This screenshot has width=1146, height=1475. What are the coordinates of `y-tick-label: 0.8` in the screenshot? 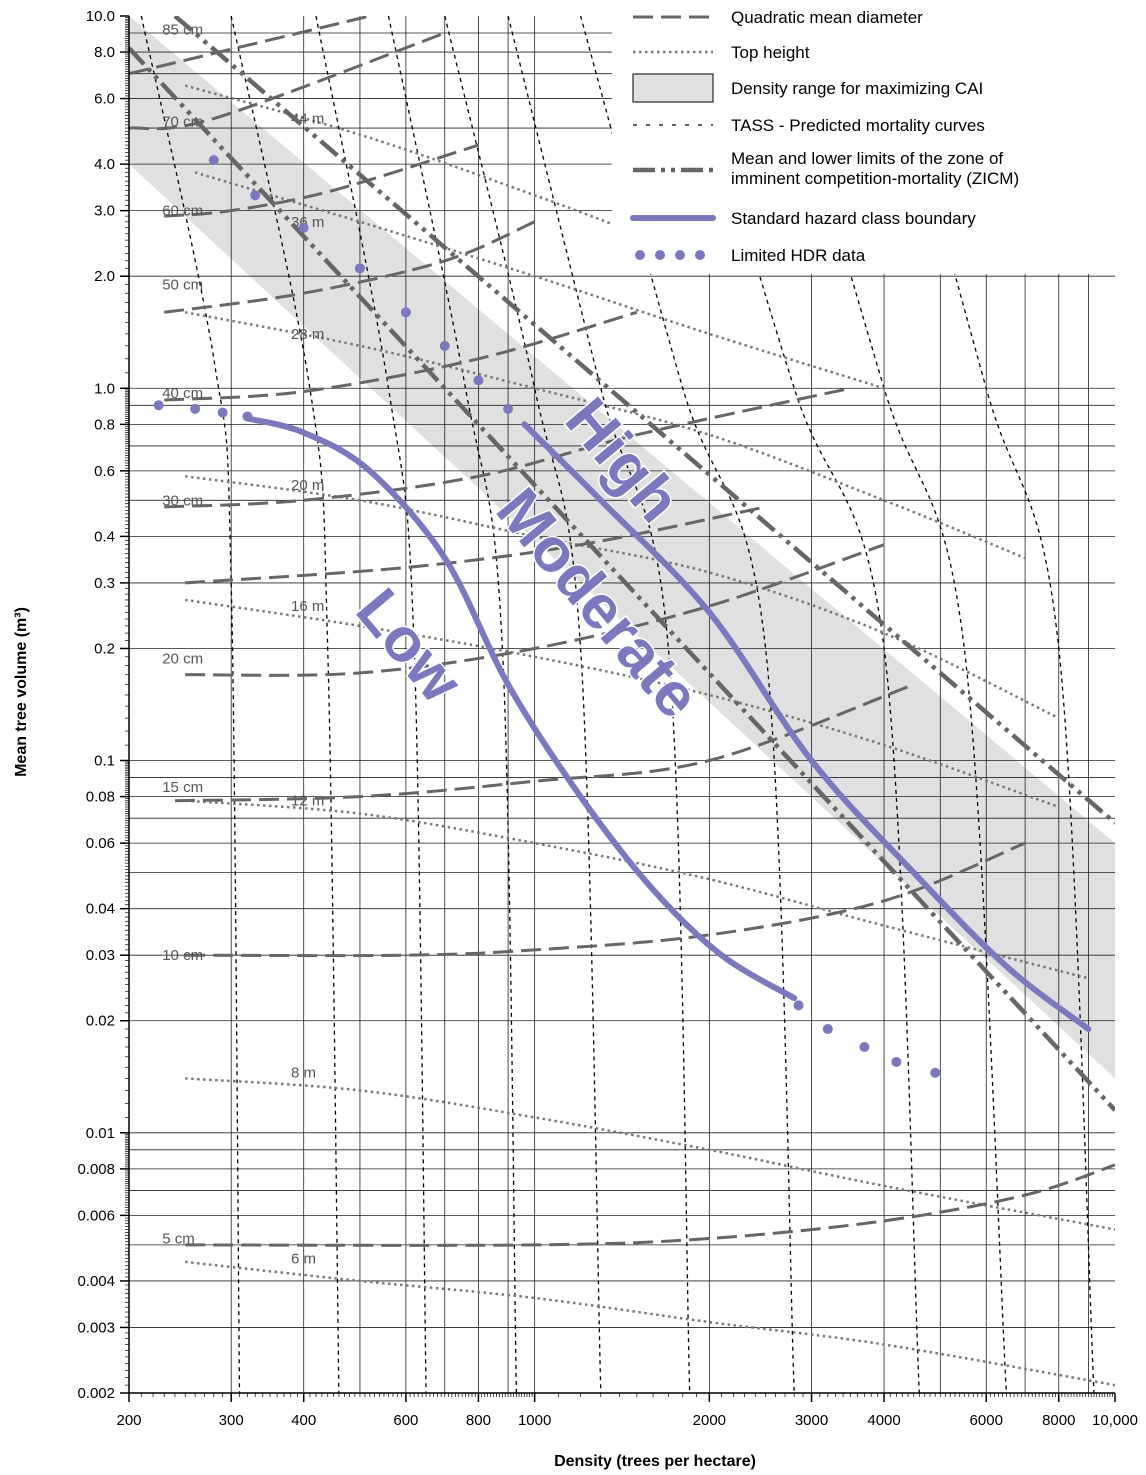 It's located at (104, 424).